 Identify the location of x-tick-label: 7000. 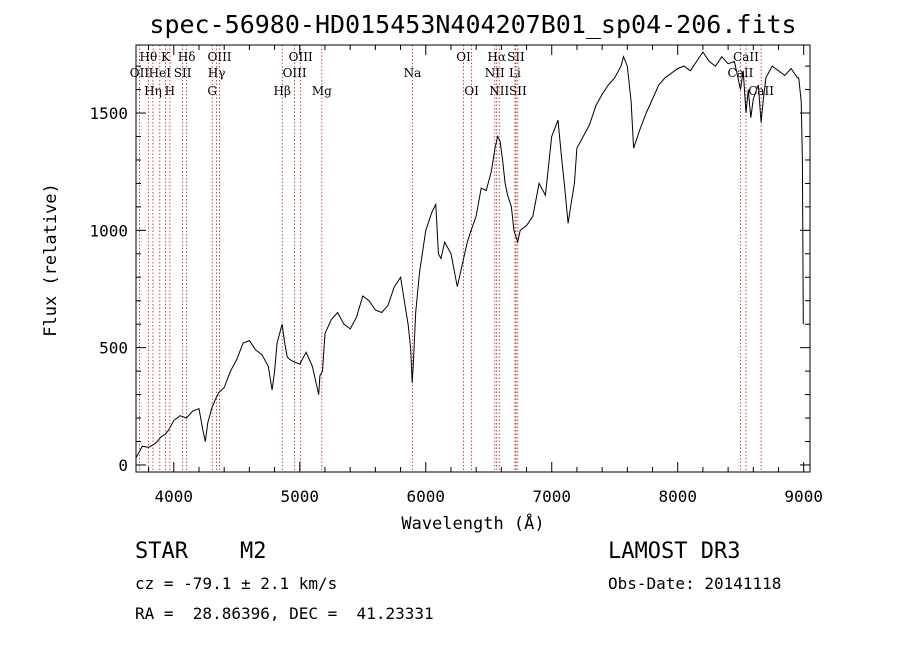
(551, 496).